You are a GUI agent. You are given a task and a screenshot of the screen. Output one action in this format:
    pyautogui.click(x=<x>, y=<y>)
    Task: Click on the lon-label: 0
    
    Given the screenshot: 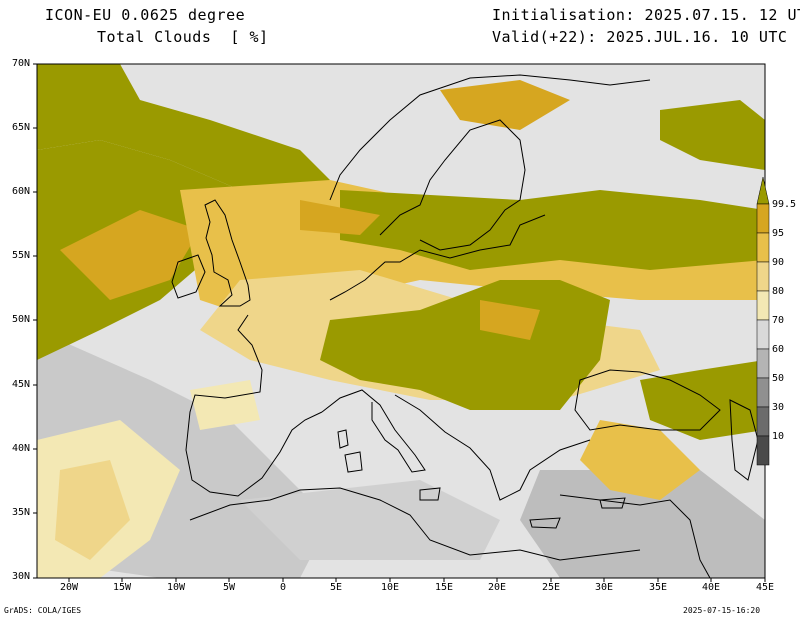 What is the action you would take?
    pyautogui.click(x=283, y=587)
    